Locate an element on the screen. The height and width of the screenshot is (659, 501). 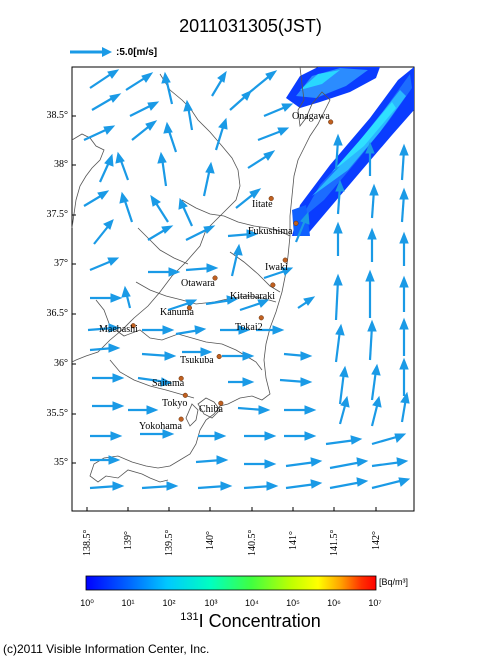
lat-label: 37° is located at coordinates (61, 263).